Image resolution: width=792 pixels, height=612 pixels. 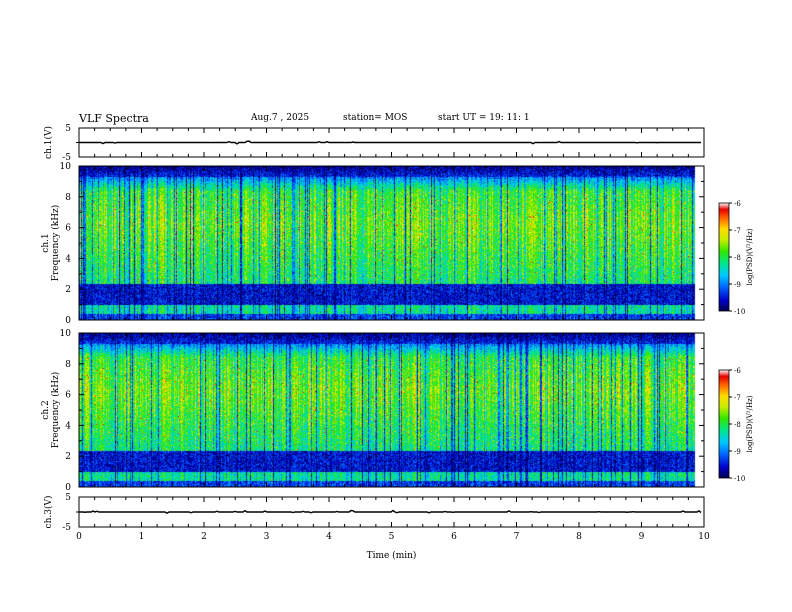 What do you see at coordinates (142, 537) in the screenshot?
I see `ch3-waveform-xtick-label: 1` at bounding box center [142, 537].